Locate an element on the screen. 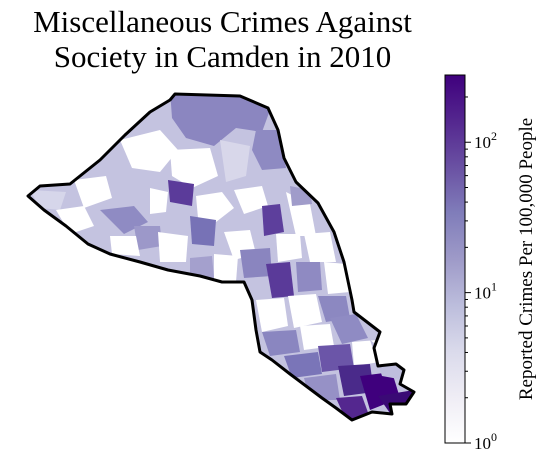 This screenshot has height=470, width=545. colorbar-tick-label: 10⁰ is located at coordinates (485, 441).